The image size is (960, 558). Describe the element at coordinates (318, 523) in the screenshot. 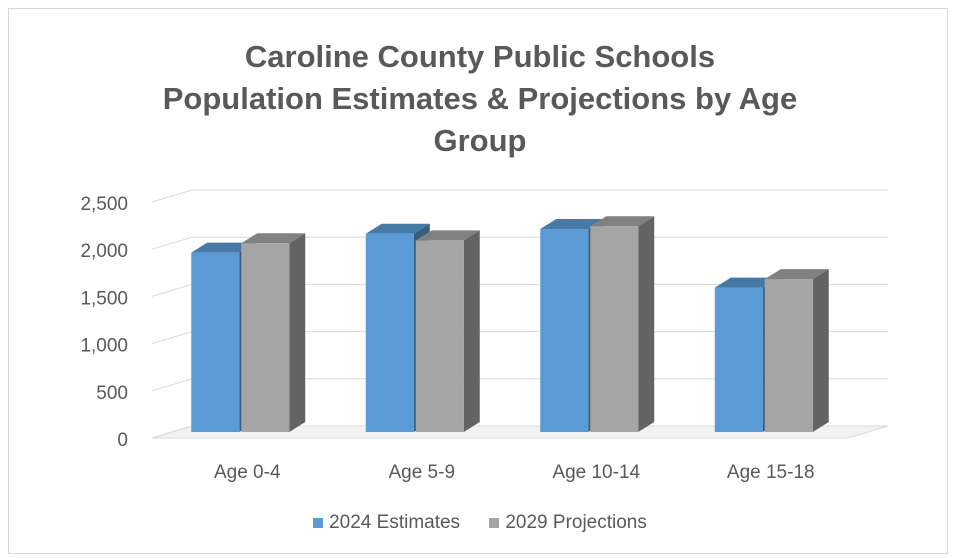

I see `legend-swatch-2024` at that location.